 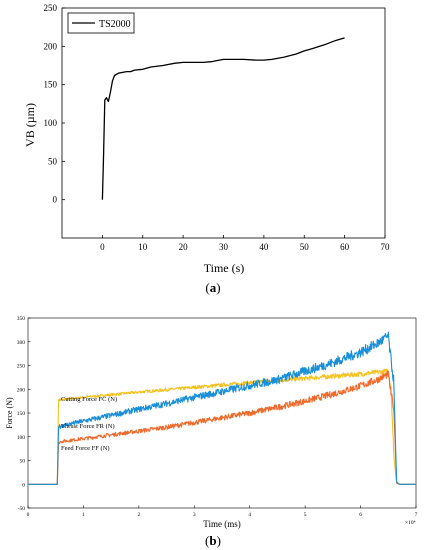 I want to click on chart-a-legend-label: TS2000, so click(x=115, y=24).